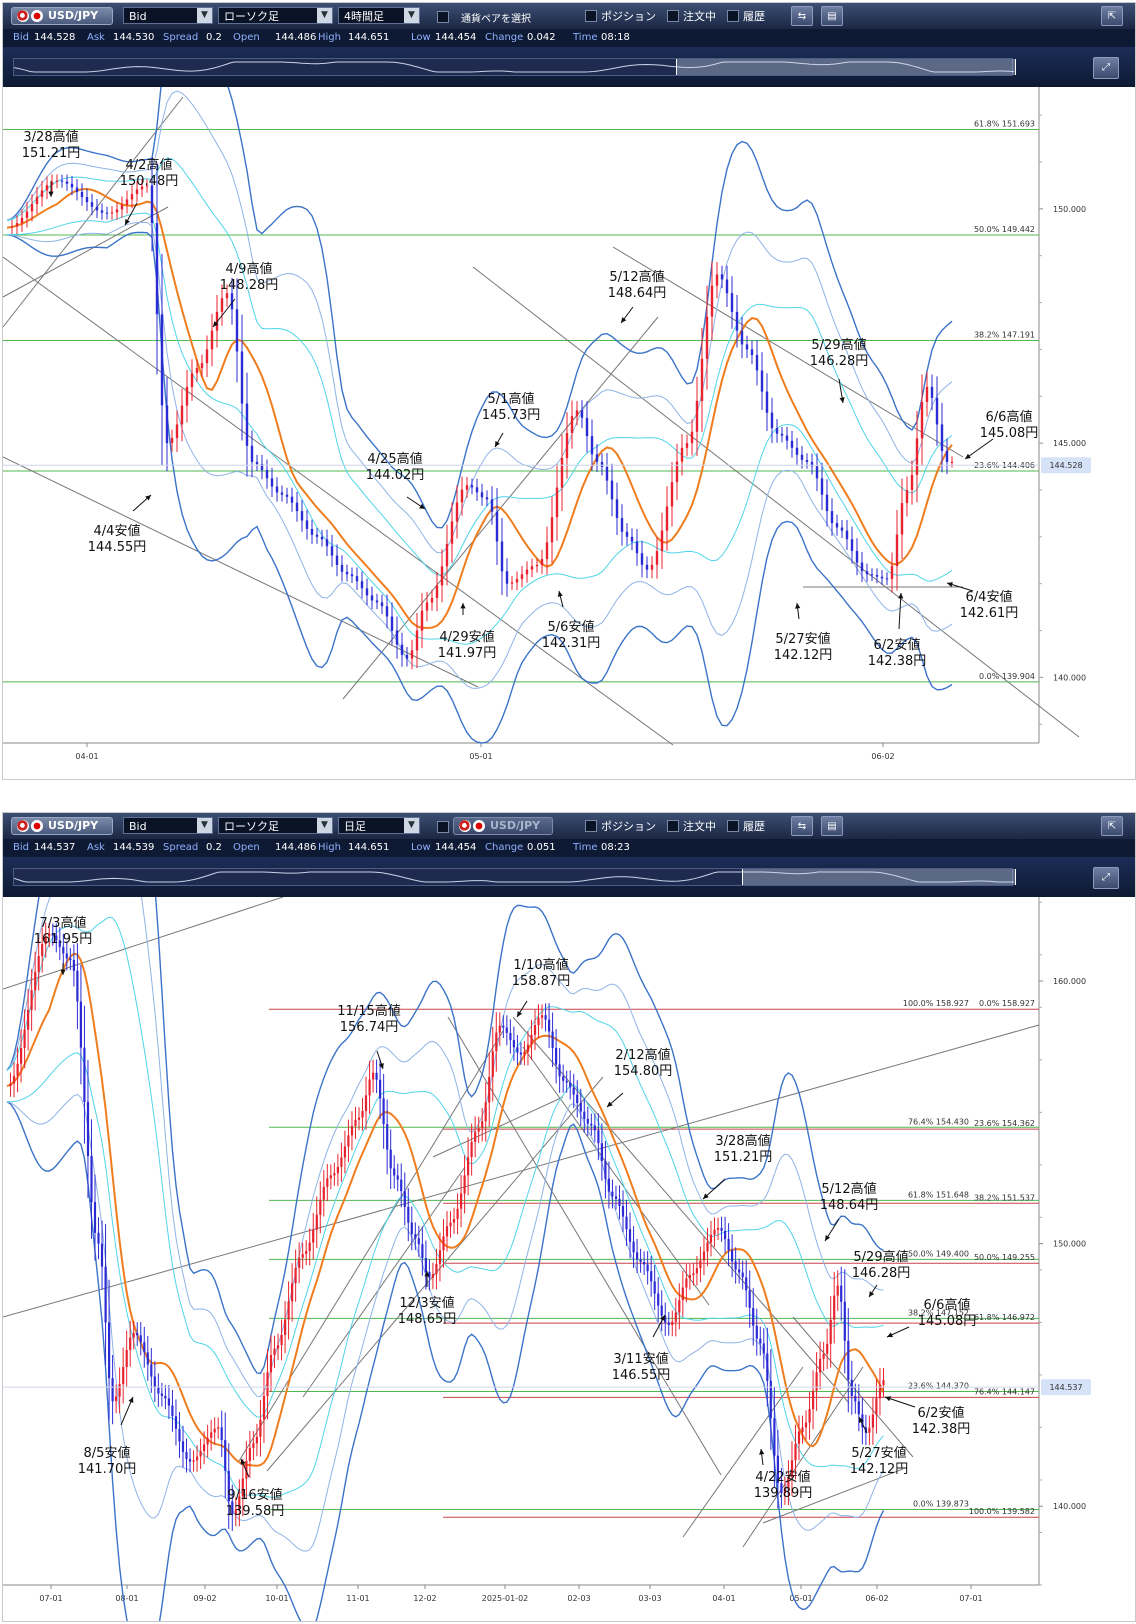 The height and width of the screenshot is (1624, 1136). Describe the element at coordinates (249, 269) in the screenshot. I see `annotation-date: 4/9高値` at that location.